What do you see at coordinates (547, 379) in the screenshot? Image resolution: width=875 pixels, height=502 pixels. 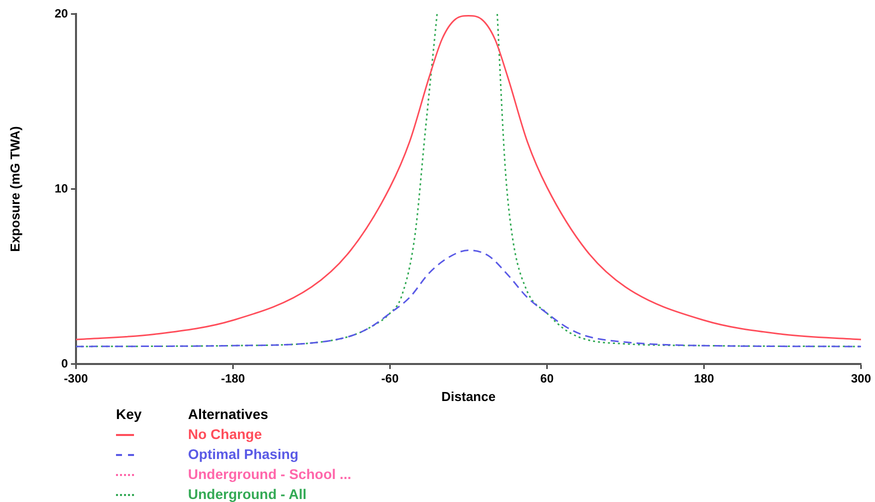 I see `x-tick-label: 60` at bounding box center [547, 379].